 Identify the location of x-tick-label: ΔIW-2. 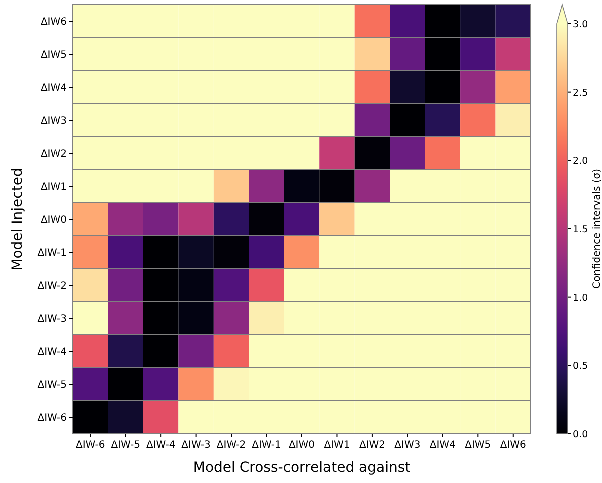
(231, 445).